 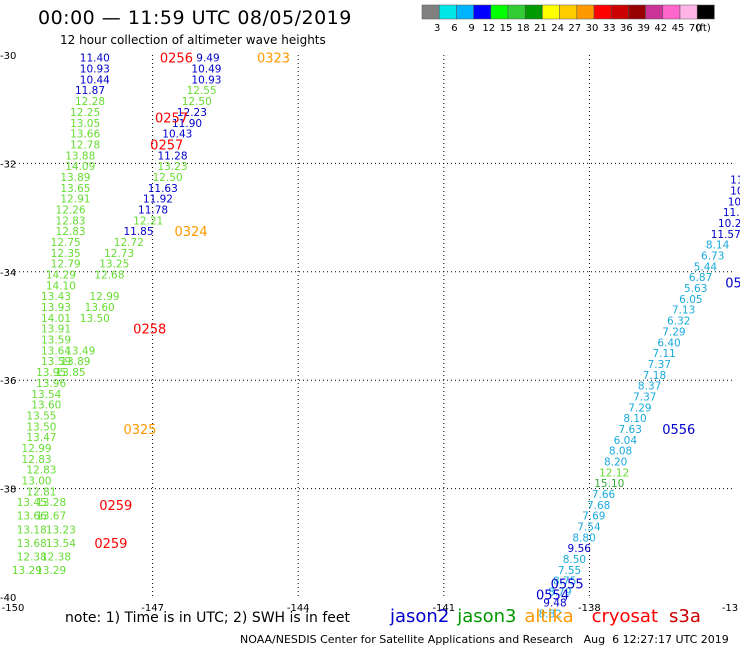 What do you see at coordinates (13, 608) in the screenshot?
I see `lon-tick-label: -150` at bounding box center [13, 608].